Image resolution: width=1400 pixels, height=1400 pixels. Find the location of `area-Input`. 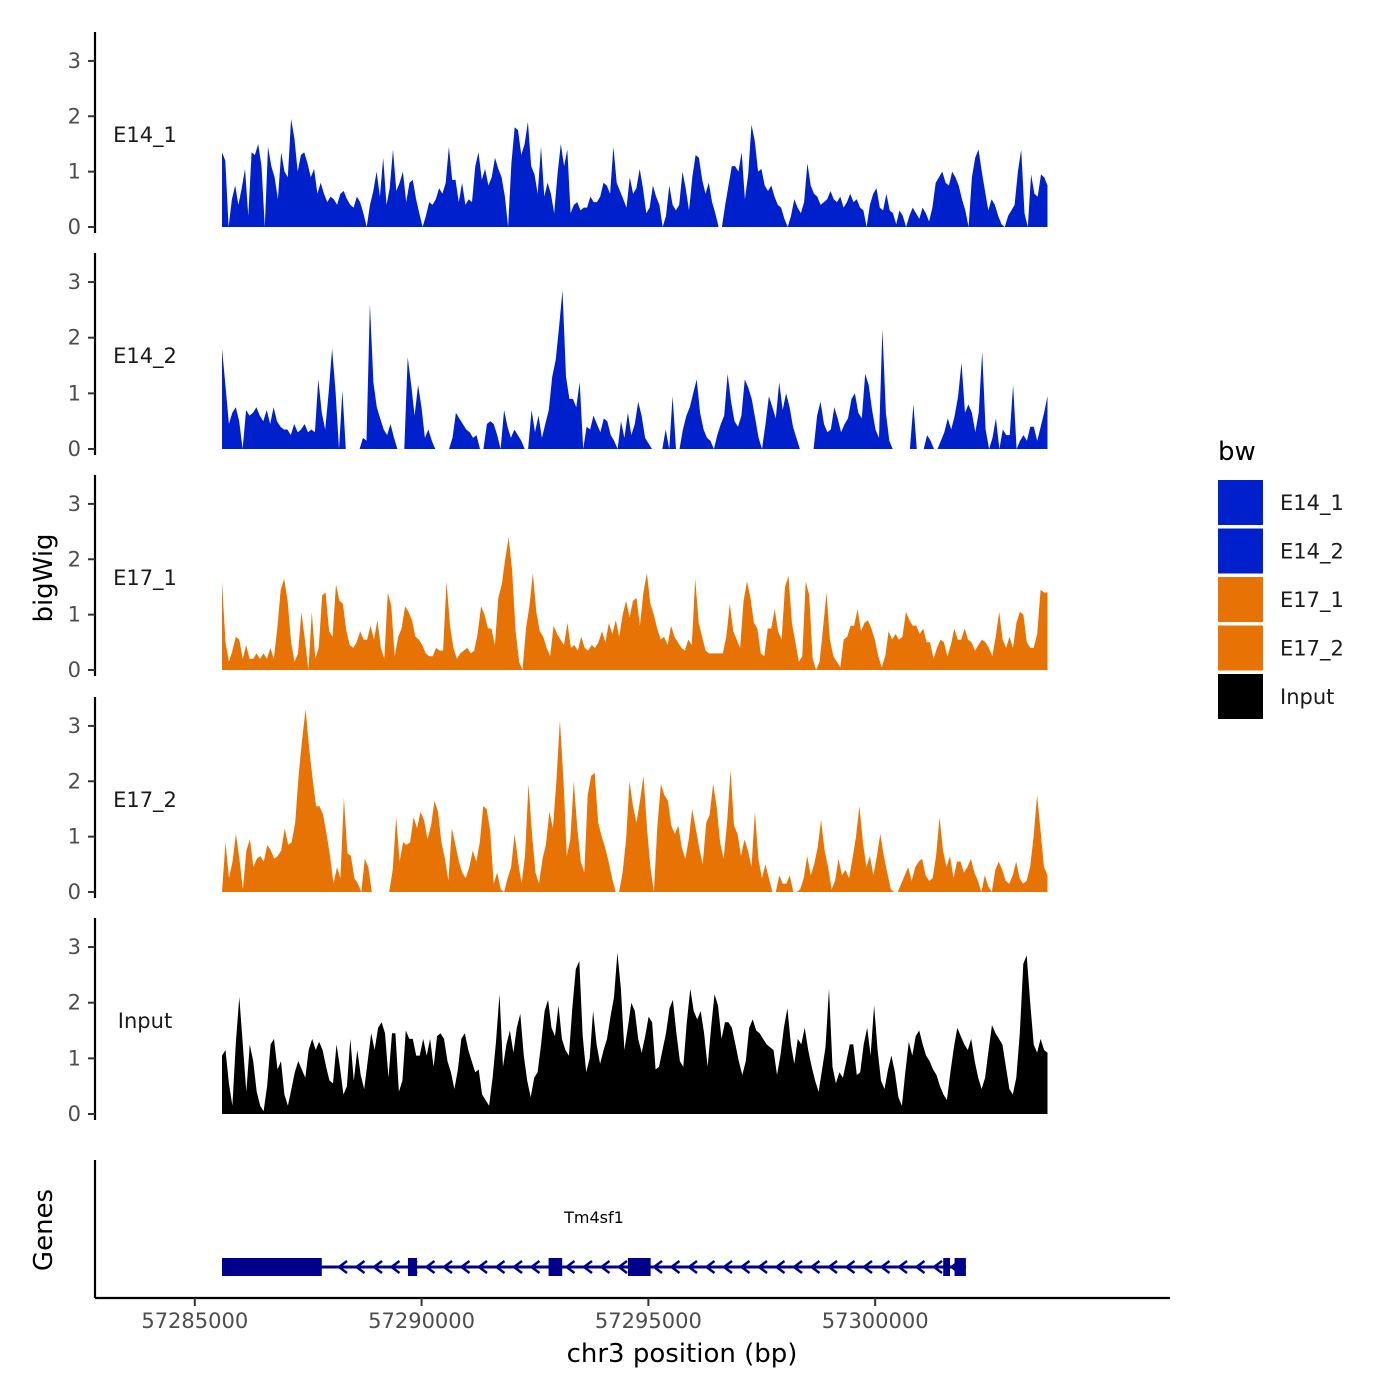

area-Input is located at coordinates (635, 1033).